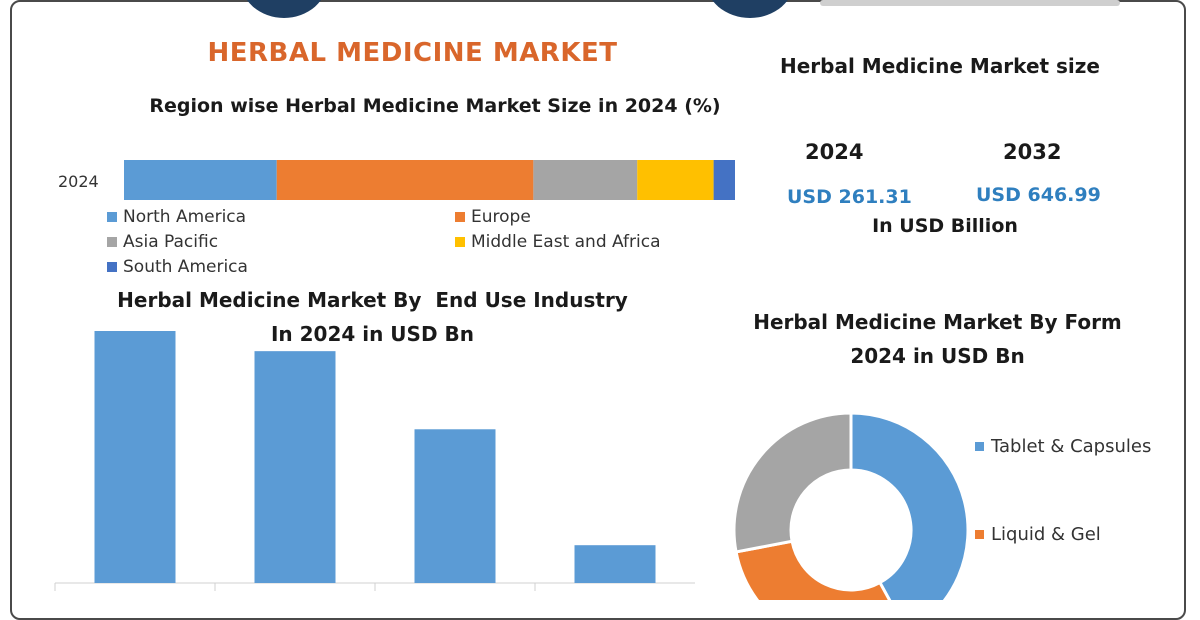 The height and width of the screenshot is (620, 1200). What do you see at coordinates (937, 356) in the screenshot?
I see `form-title-line2: 2024 in USD Bn` at bounding box center [937, 356].